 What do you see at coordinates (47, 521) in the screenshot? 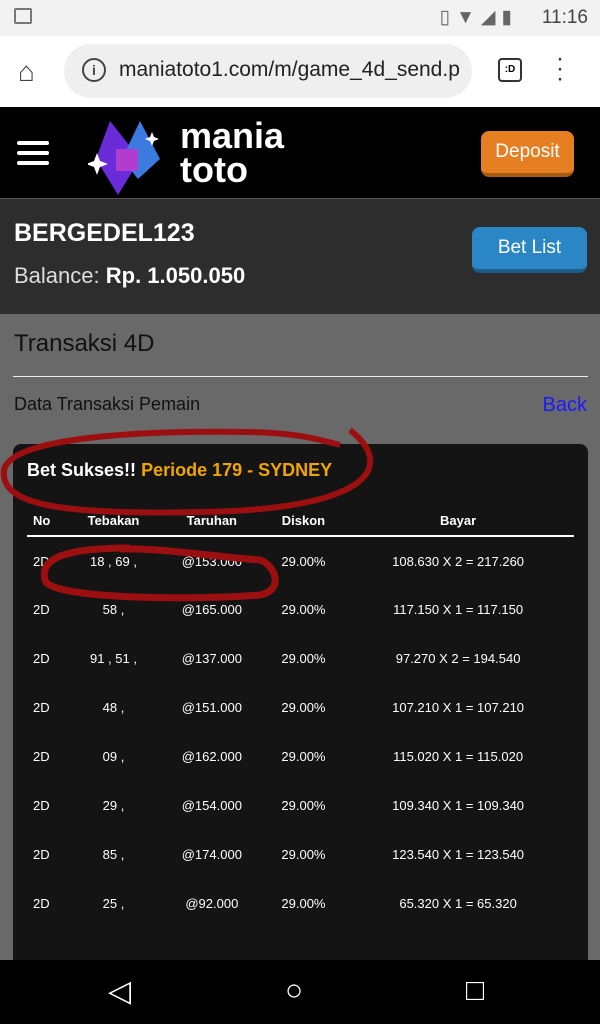
I see `column-header: No` at bounding box center [47, 521].